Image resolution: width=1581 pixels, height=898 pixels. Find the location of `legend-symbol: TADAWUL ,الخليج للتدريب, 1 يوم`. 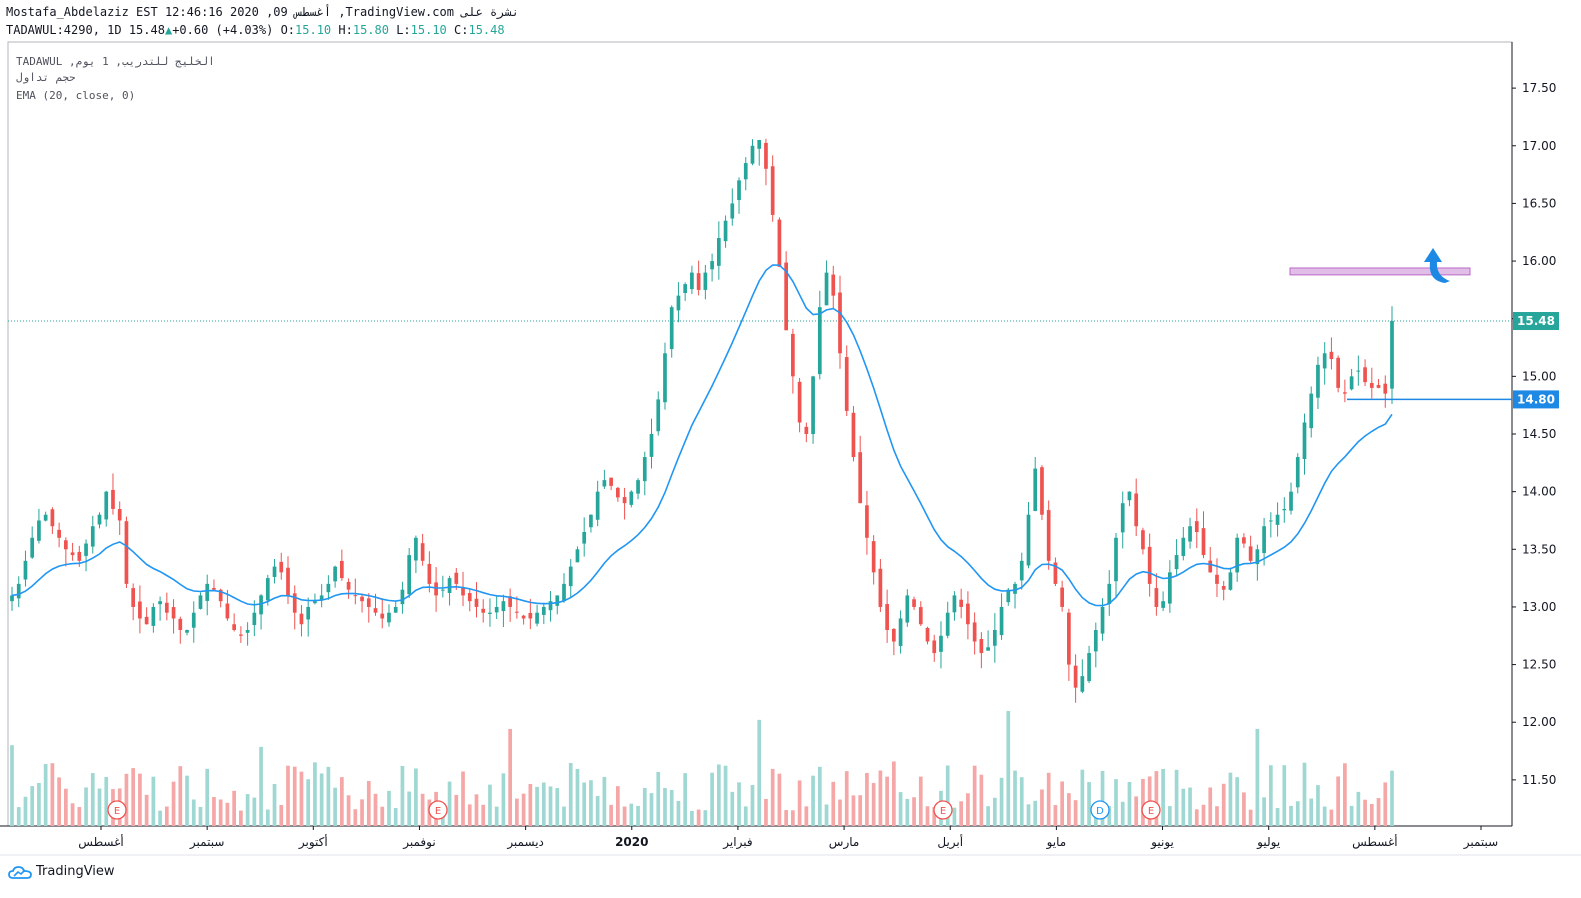

legend-symbol: TADAWUL ,الخليج للتدريب, 1 يوم is located at coordinates (115, 61).